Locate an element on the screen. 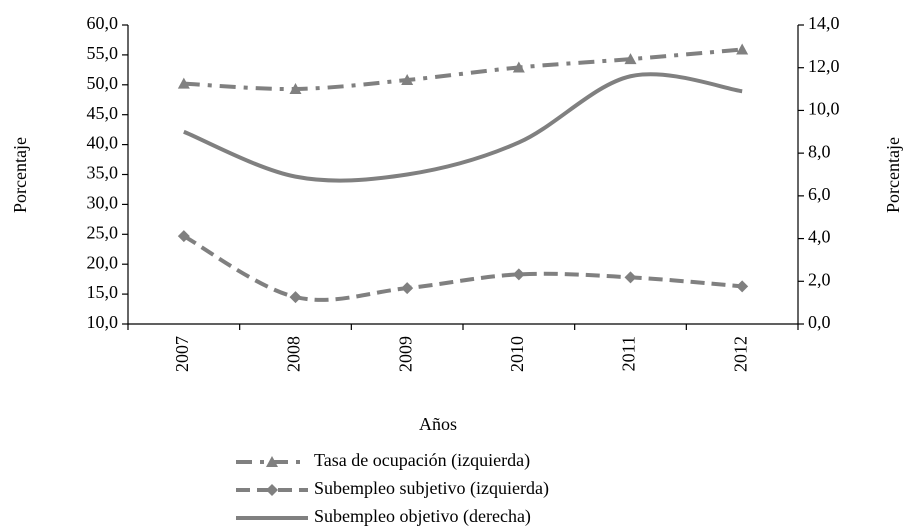 The height and width of the screenshot is (530, 906). y-axis-label: Porcentaje is located at coordinates (20, 175).